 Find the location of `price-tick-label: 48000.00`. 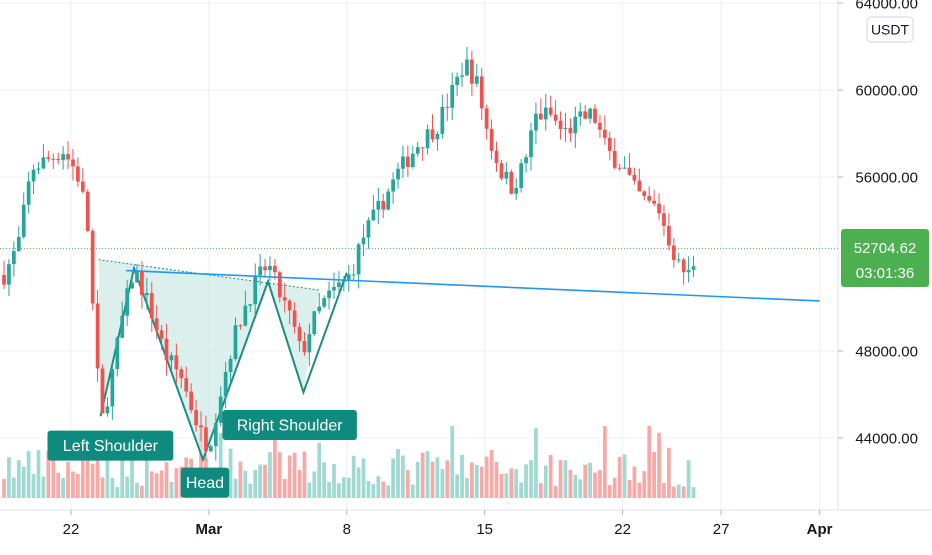

price-tick-label: 48000.00 is located at coordinates (886, 352).